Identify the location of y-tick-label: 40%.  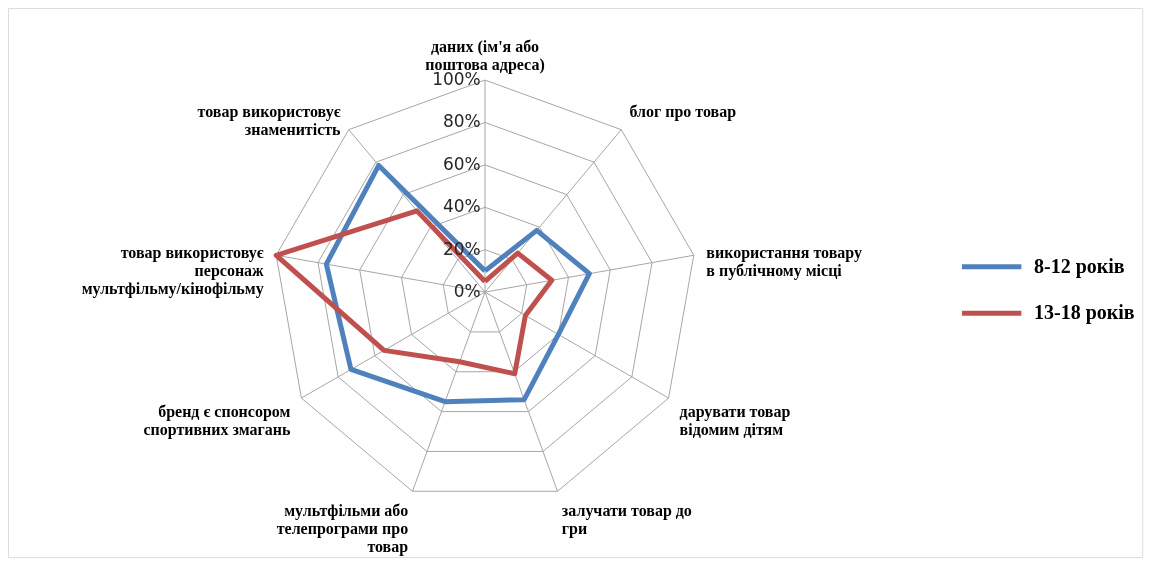
(461, 206).